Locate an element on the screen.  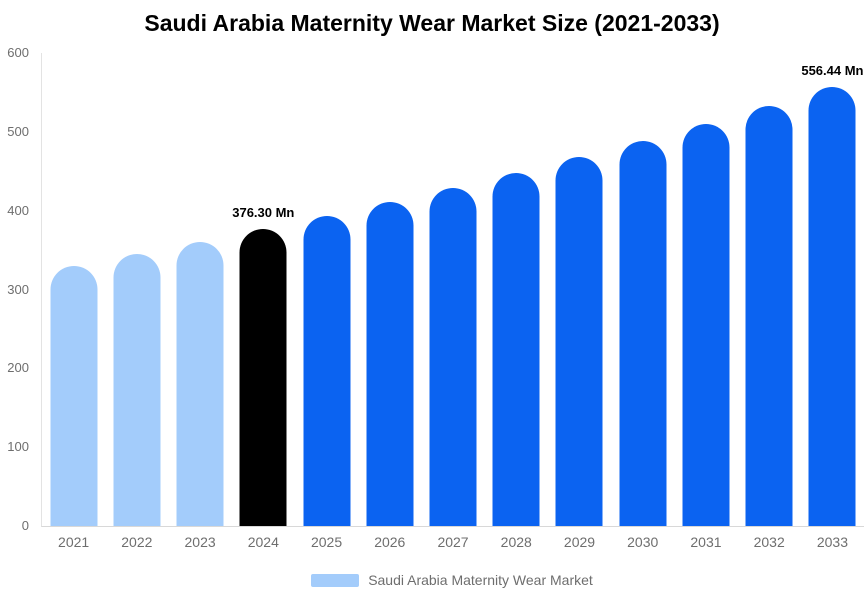
bar-column-2022: 2022 is located at coordinates (136, 301).